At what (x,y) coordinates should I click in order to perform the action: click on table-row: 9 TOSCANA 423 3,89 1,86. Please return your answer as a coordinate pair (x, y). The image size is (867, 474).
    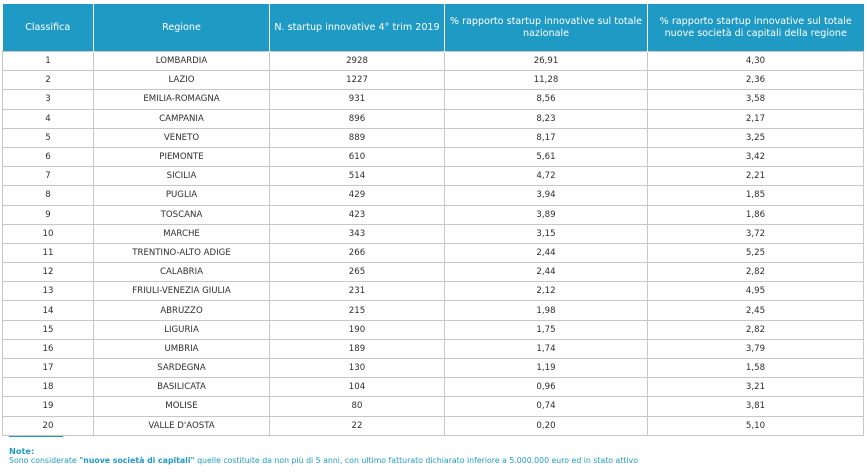
    Looking at the image, I should click on (433, 214).